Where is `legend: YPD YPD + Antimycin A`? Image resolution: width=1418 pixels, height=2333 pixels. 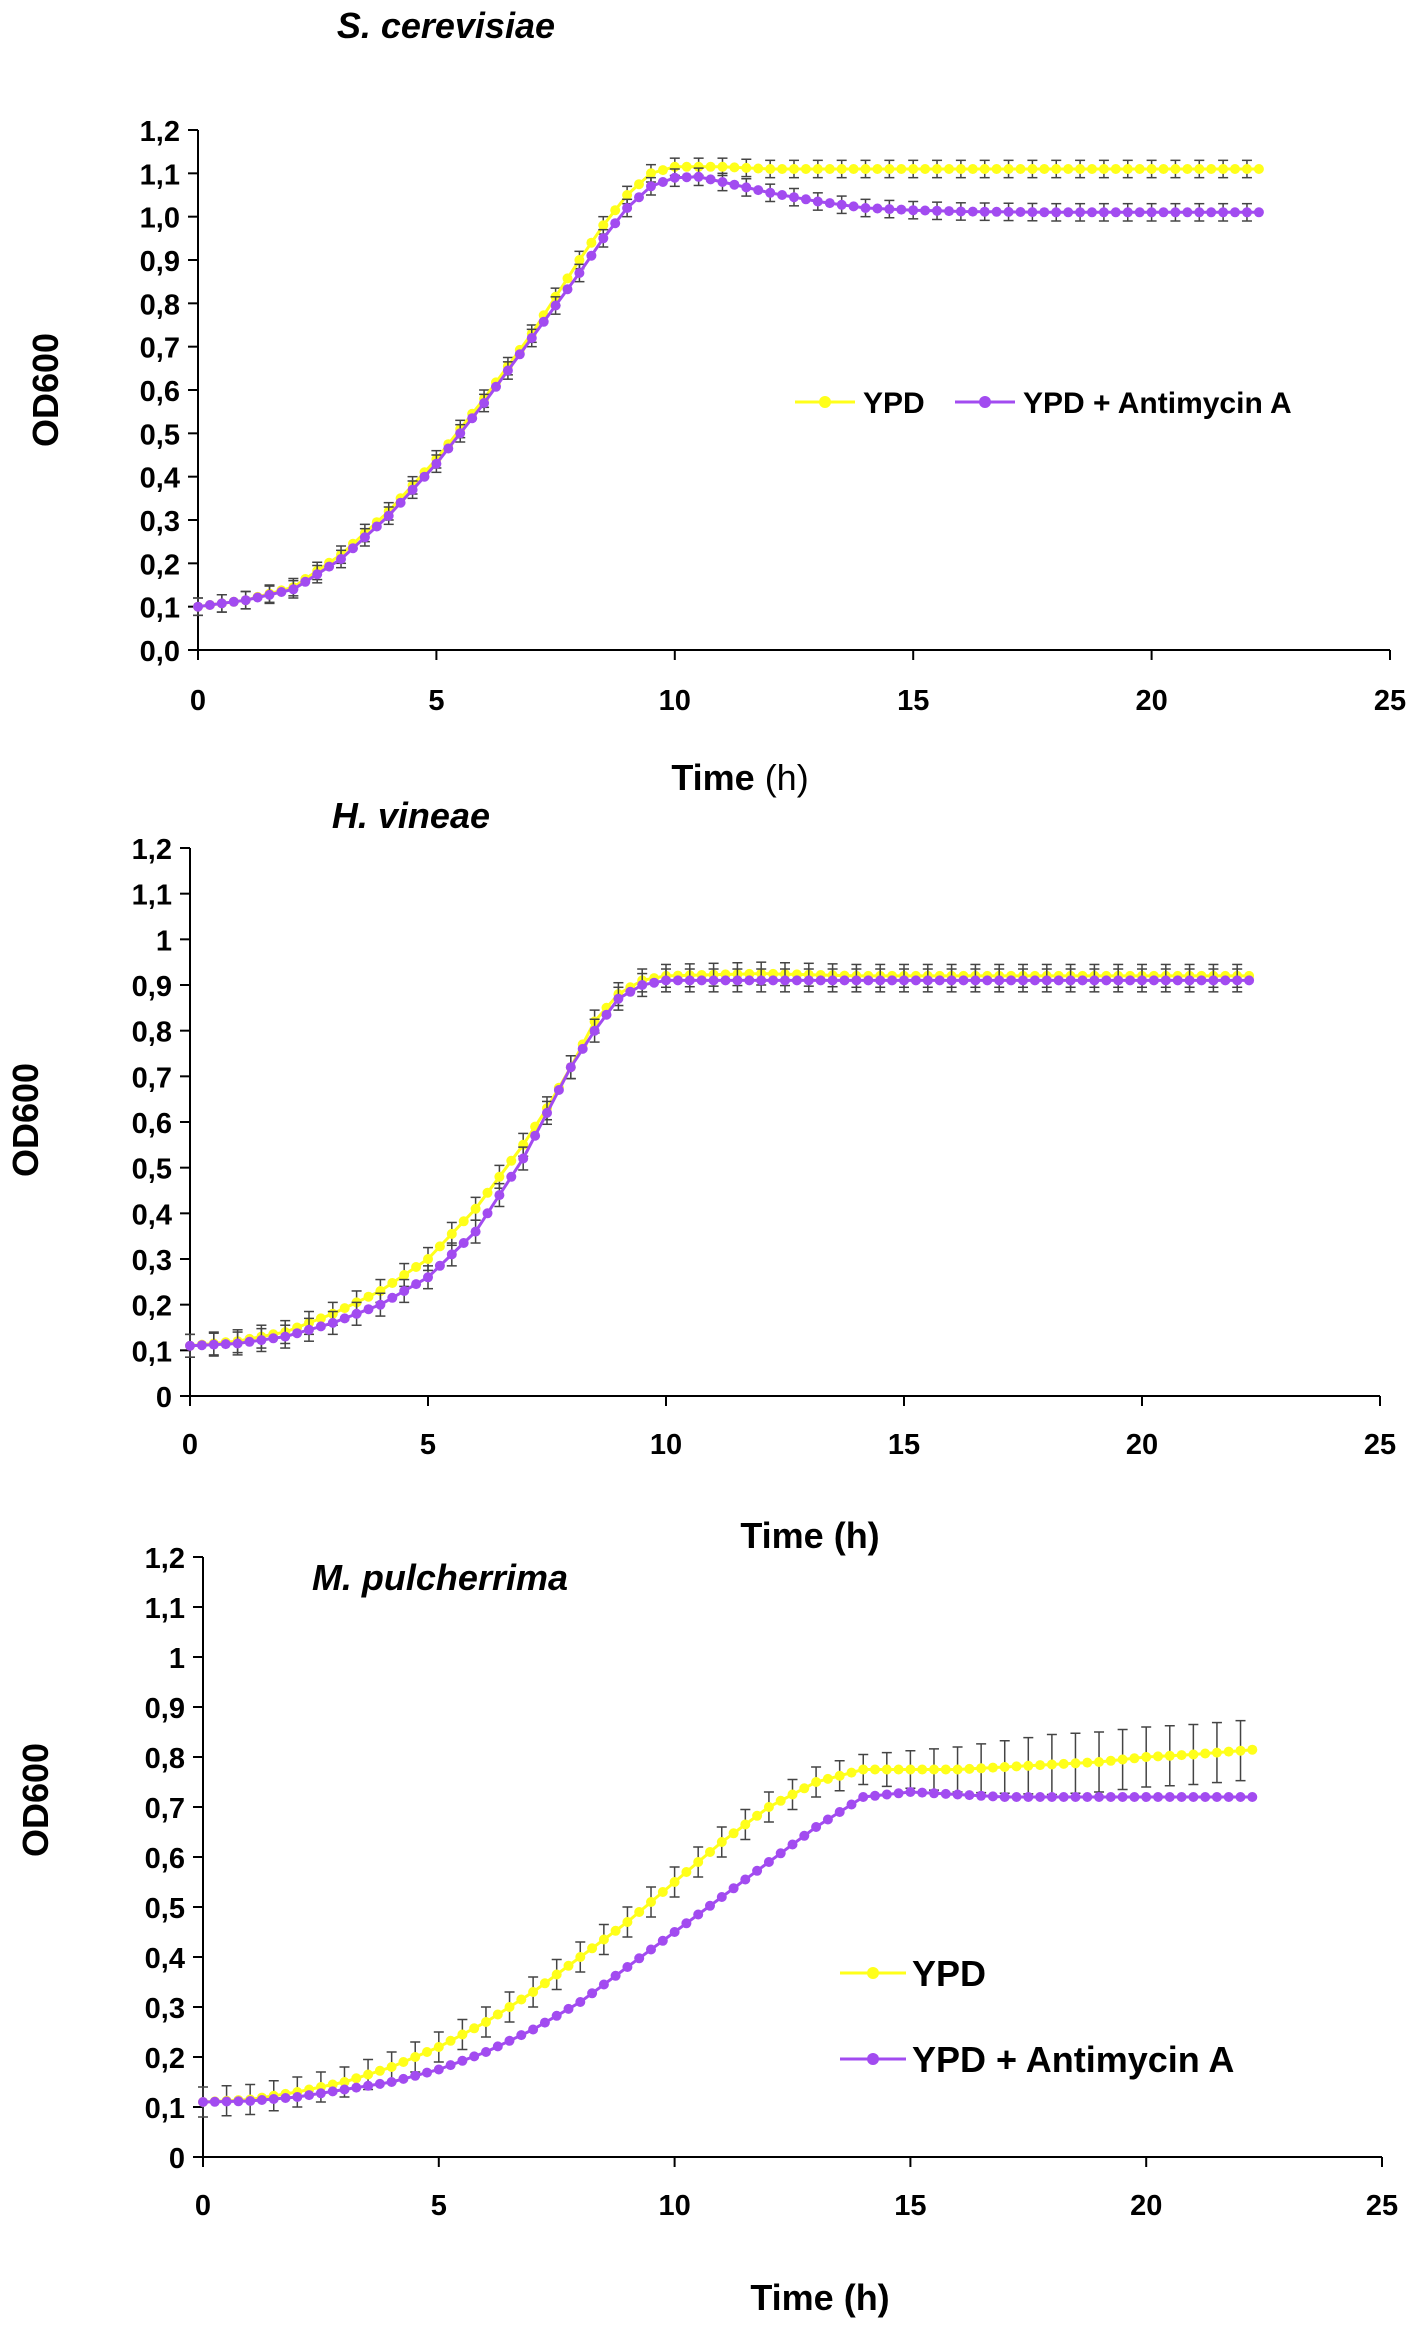 legend: YPD YPD + Antimycin A is located at coordinates (1037, 2016).